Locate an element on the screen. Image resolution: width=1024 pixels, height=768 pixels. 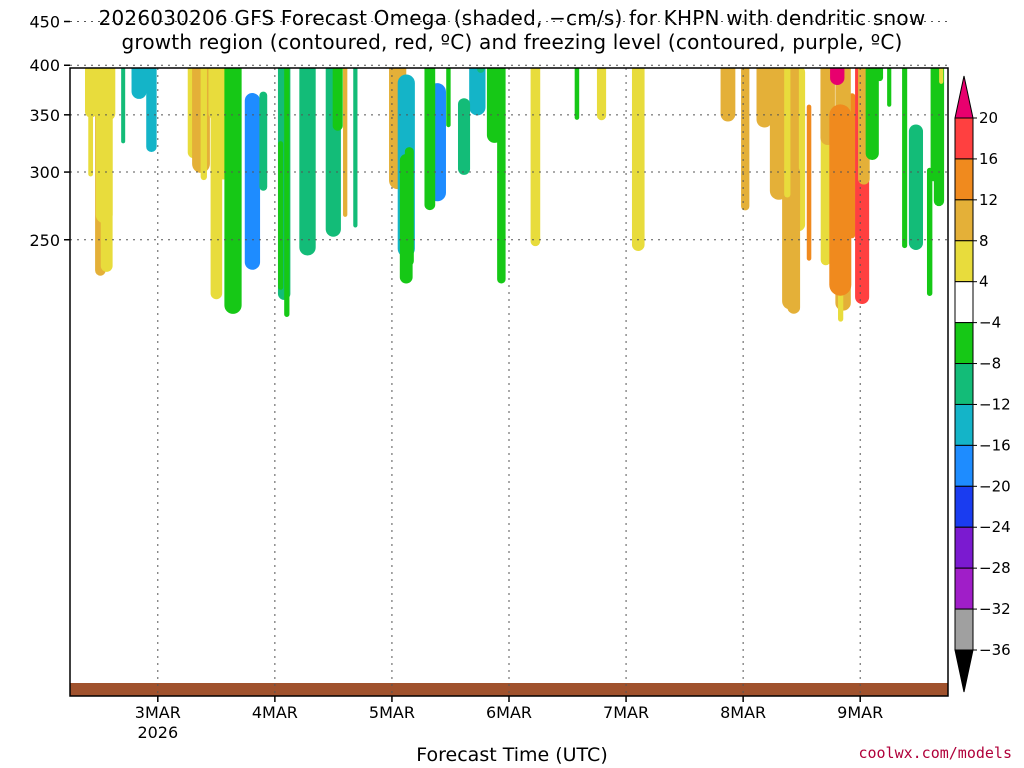
x-tick-label: 4MAR is located at coordinates (275, 712).